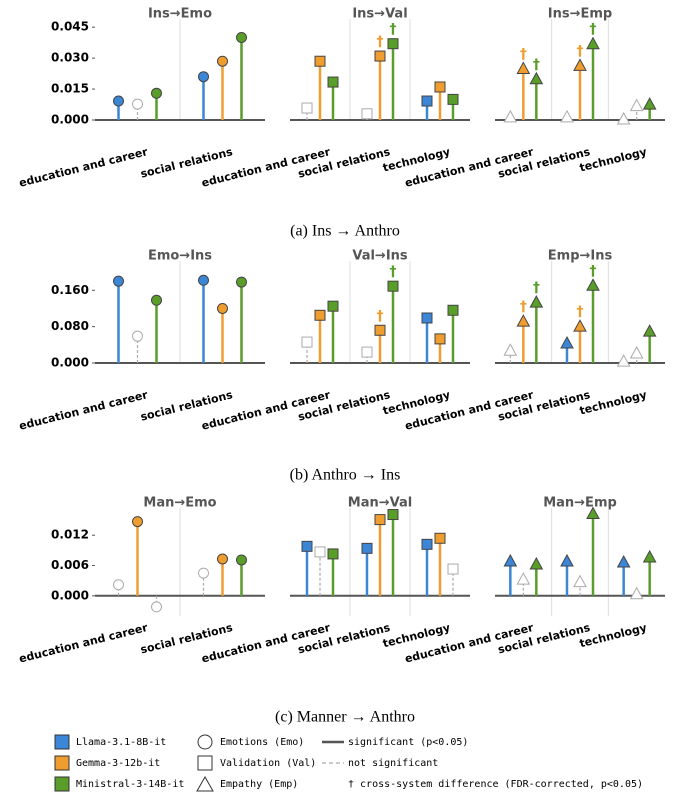 Image resolution: width=683 pixels, height=803 pixels. What do you see at coordinates (268, 763) in the screenshot?
I see `legend-label: Validation (Val)` at bounding box center [268, 763].